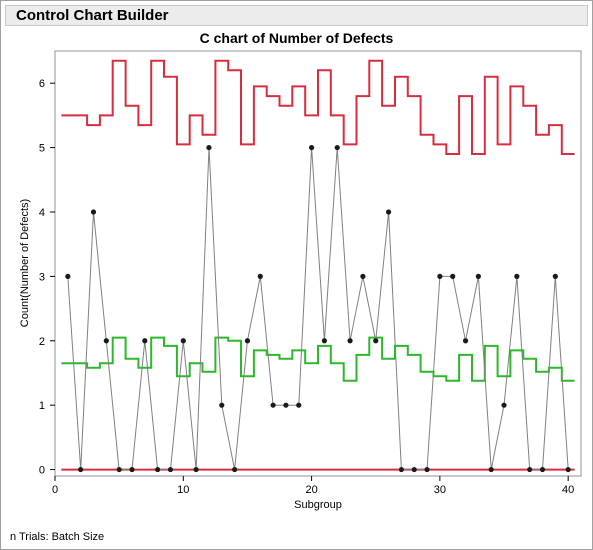  Describe the element at coordinates (296, 38) in the screenshot. I see `chart-title: C chart of Number of Defects` at that location.